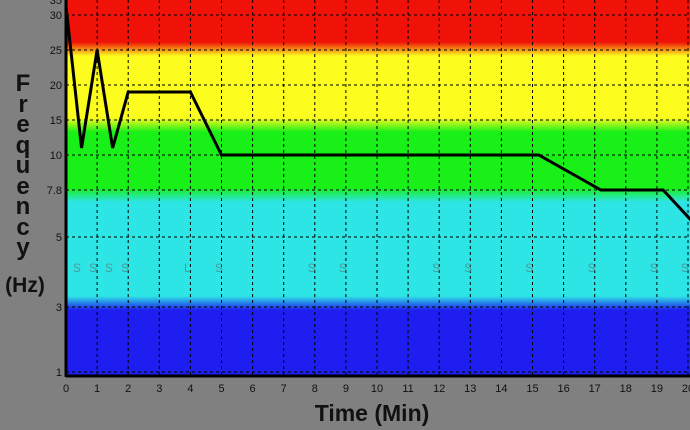 The image size is (690, 430). What do you see at coordinates (23, 83) in the screenshot?
I see `y-label-letter: F` at bounding box center [23, 83].